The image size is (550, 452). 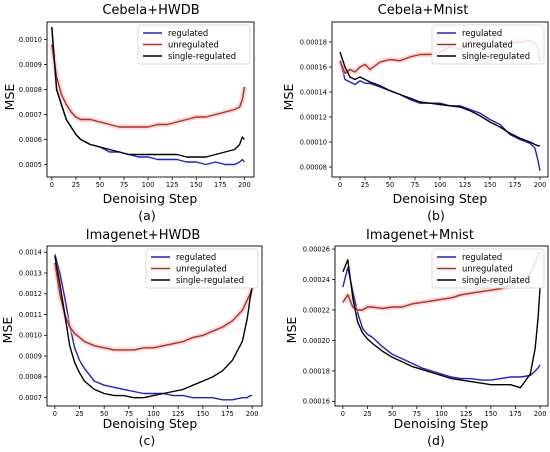 What do you see at coordinates (440, 198) in the screenshot?
I see `panel-b-xlabel: Denoising Step` at bounding box center [440, 198].